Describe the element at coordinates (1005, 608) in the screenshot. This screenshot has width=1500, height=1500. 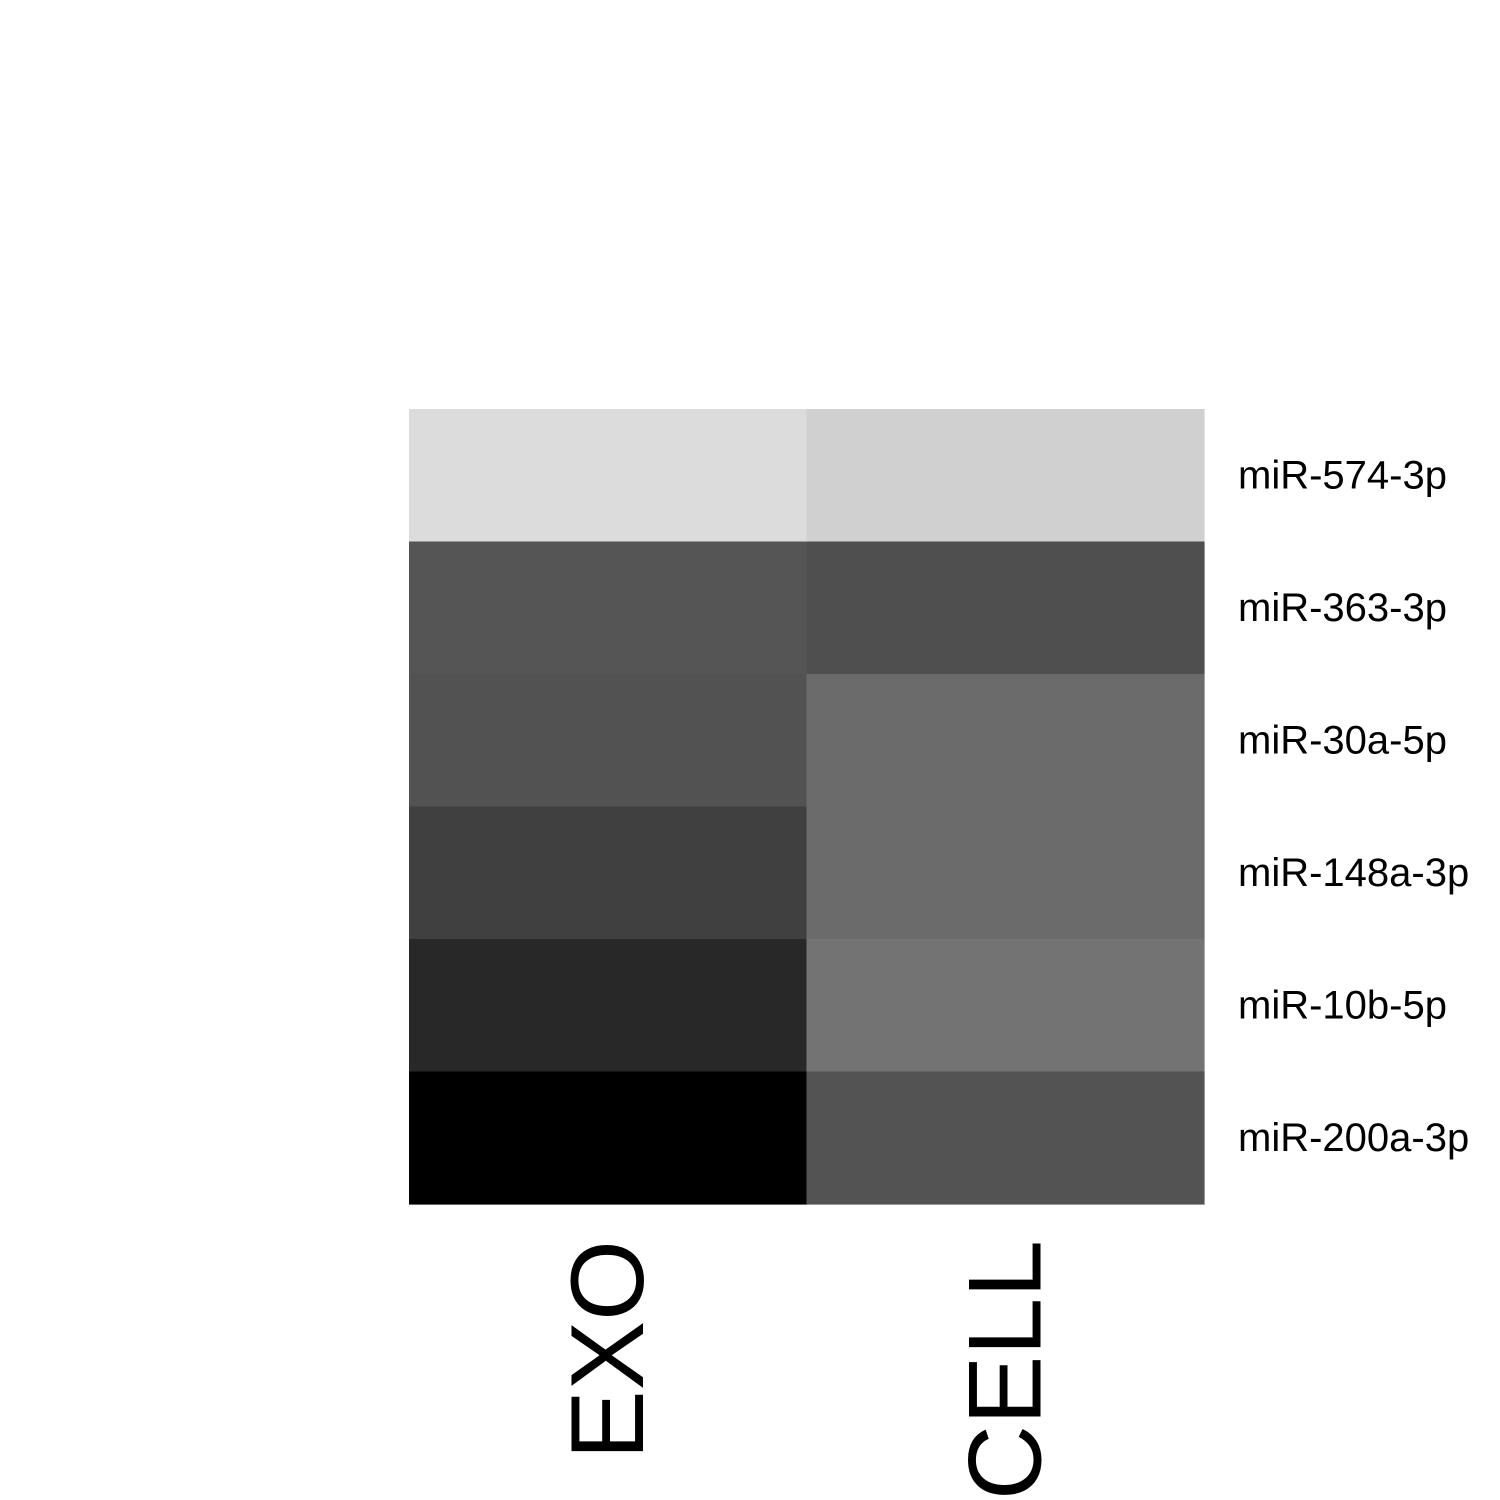
I see `heatmap-cell-miR-363-3p-CELL` at that location.